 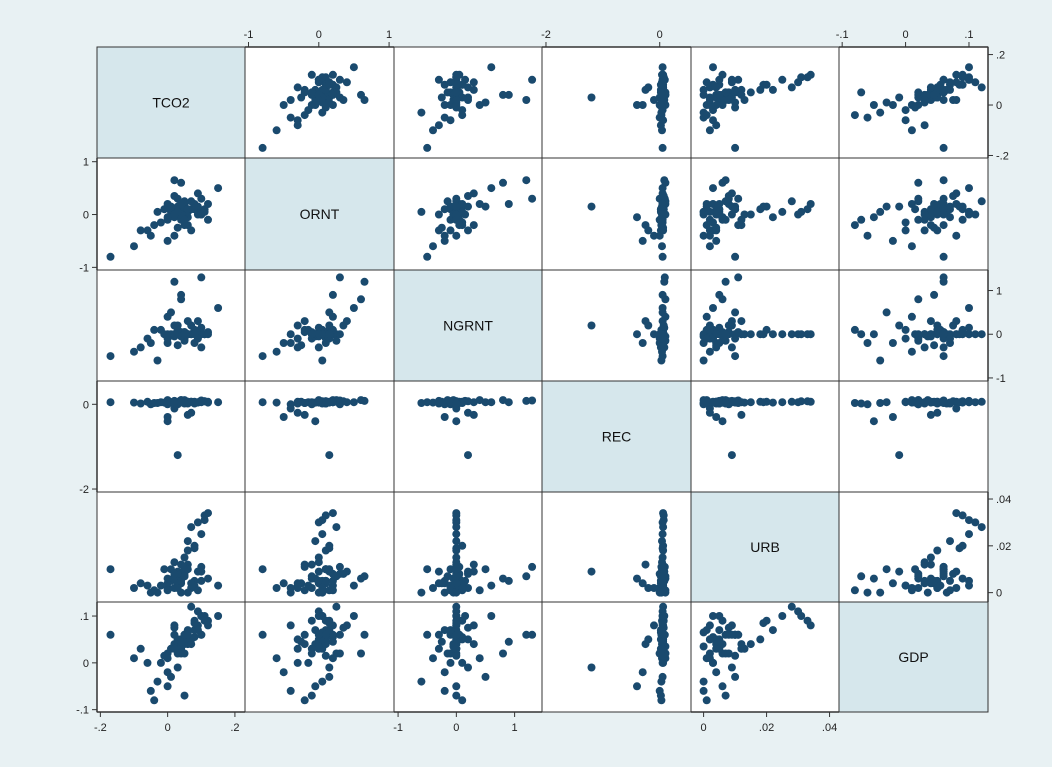 I want to click on y-tick-label: 1, so click(x=999, y=292).